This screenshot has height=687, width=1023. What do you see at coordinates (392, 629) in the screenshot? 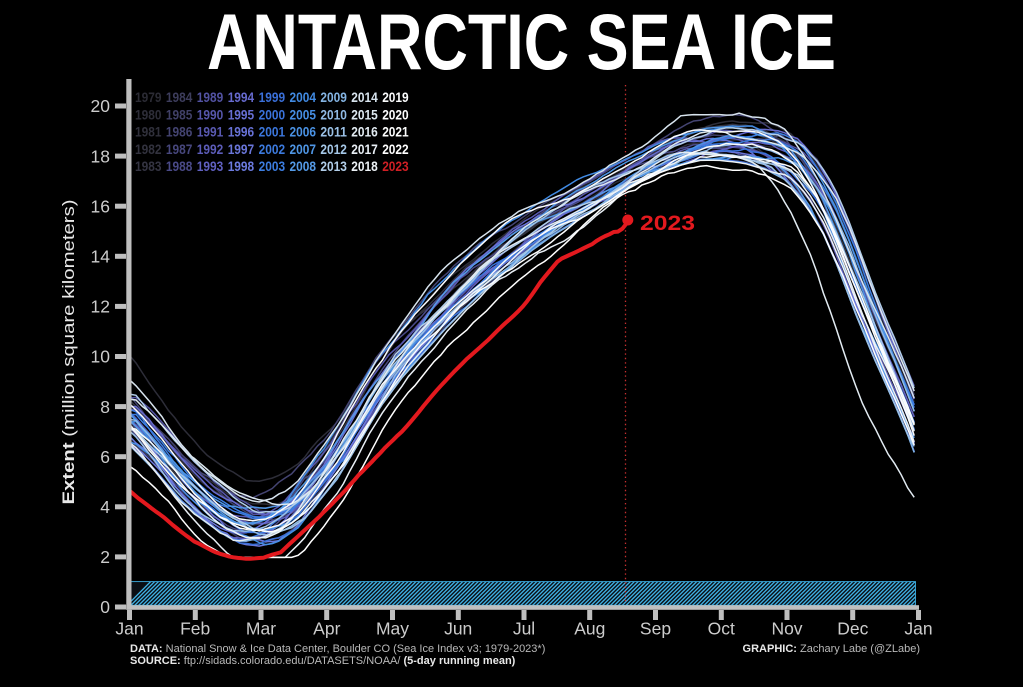
I see `svg-text: May` at bounding box center [392, 629].